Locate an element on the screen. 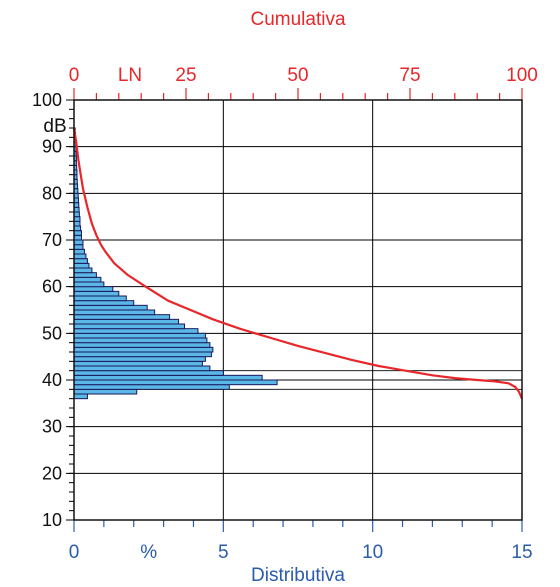 This screenshot has width=560, height=587. bar-36db is located at coordinates (80, 396).